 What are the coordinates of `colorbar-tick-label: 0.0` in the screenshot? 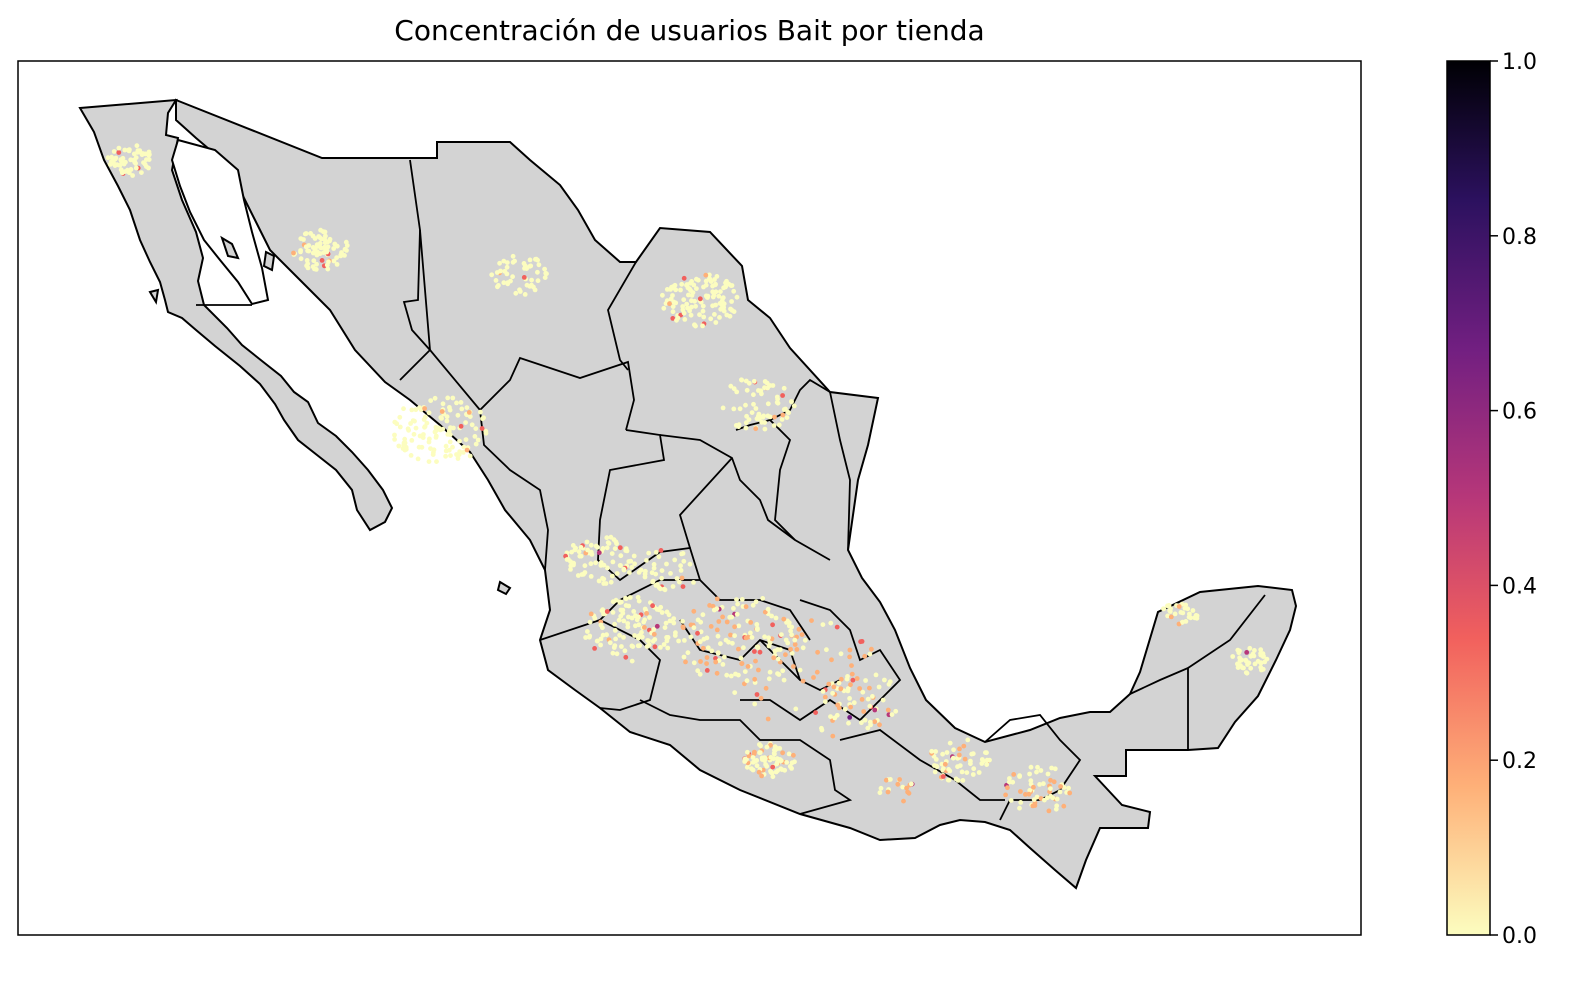 It's located at (1519, 936).